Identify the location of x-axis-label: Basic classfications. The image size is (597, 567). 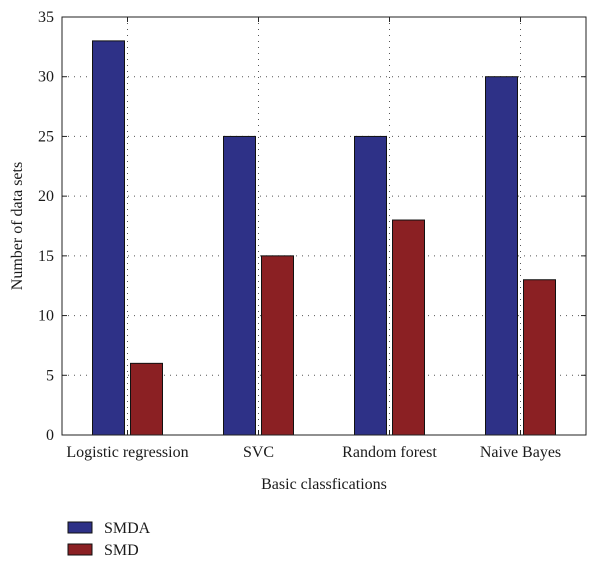
(324, 484).